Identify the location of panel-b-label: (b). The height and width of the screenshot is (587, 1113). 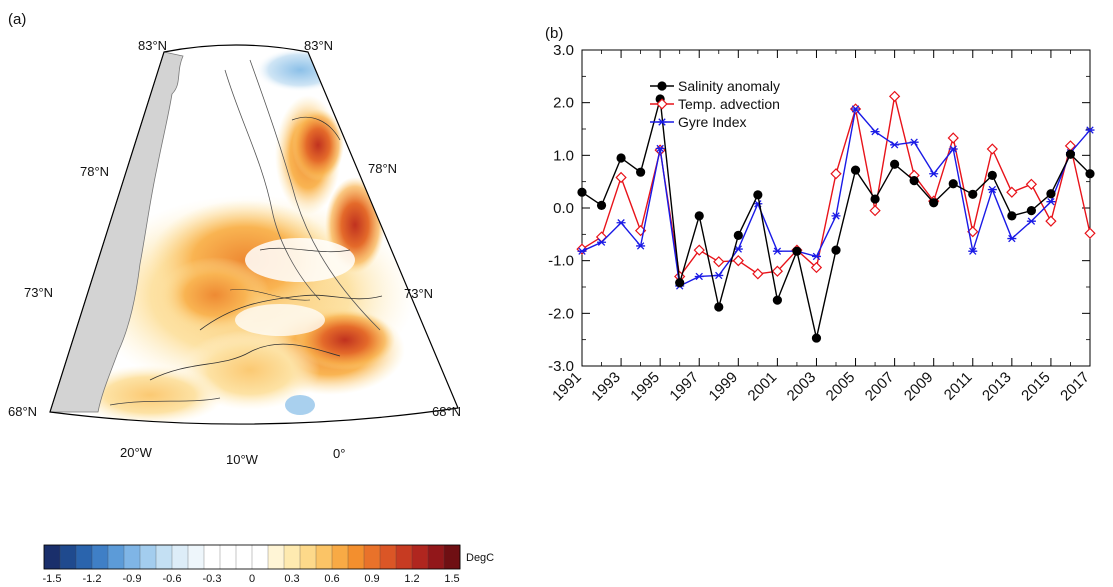
(554, 33).